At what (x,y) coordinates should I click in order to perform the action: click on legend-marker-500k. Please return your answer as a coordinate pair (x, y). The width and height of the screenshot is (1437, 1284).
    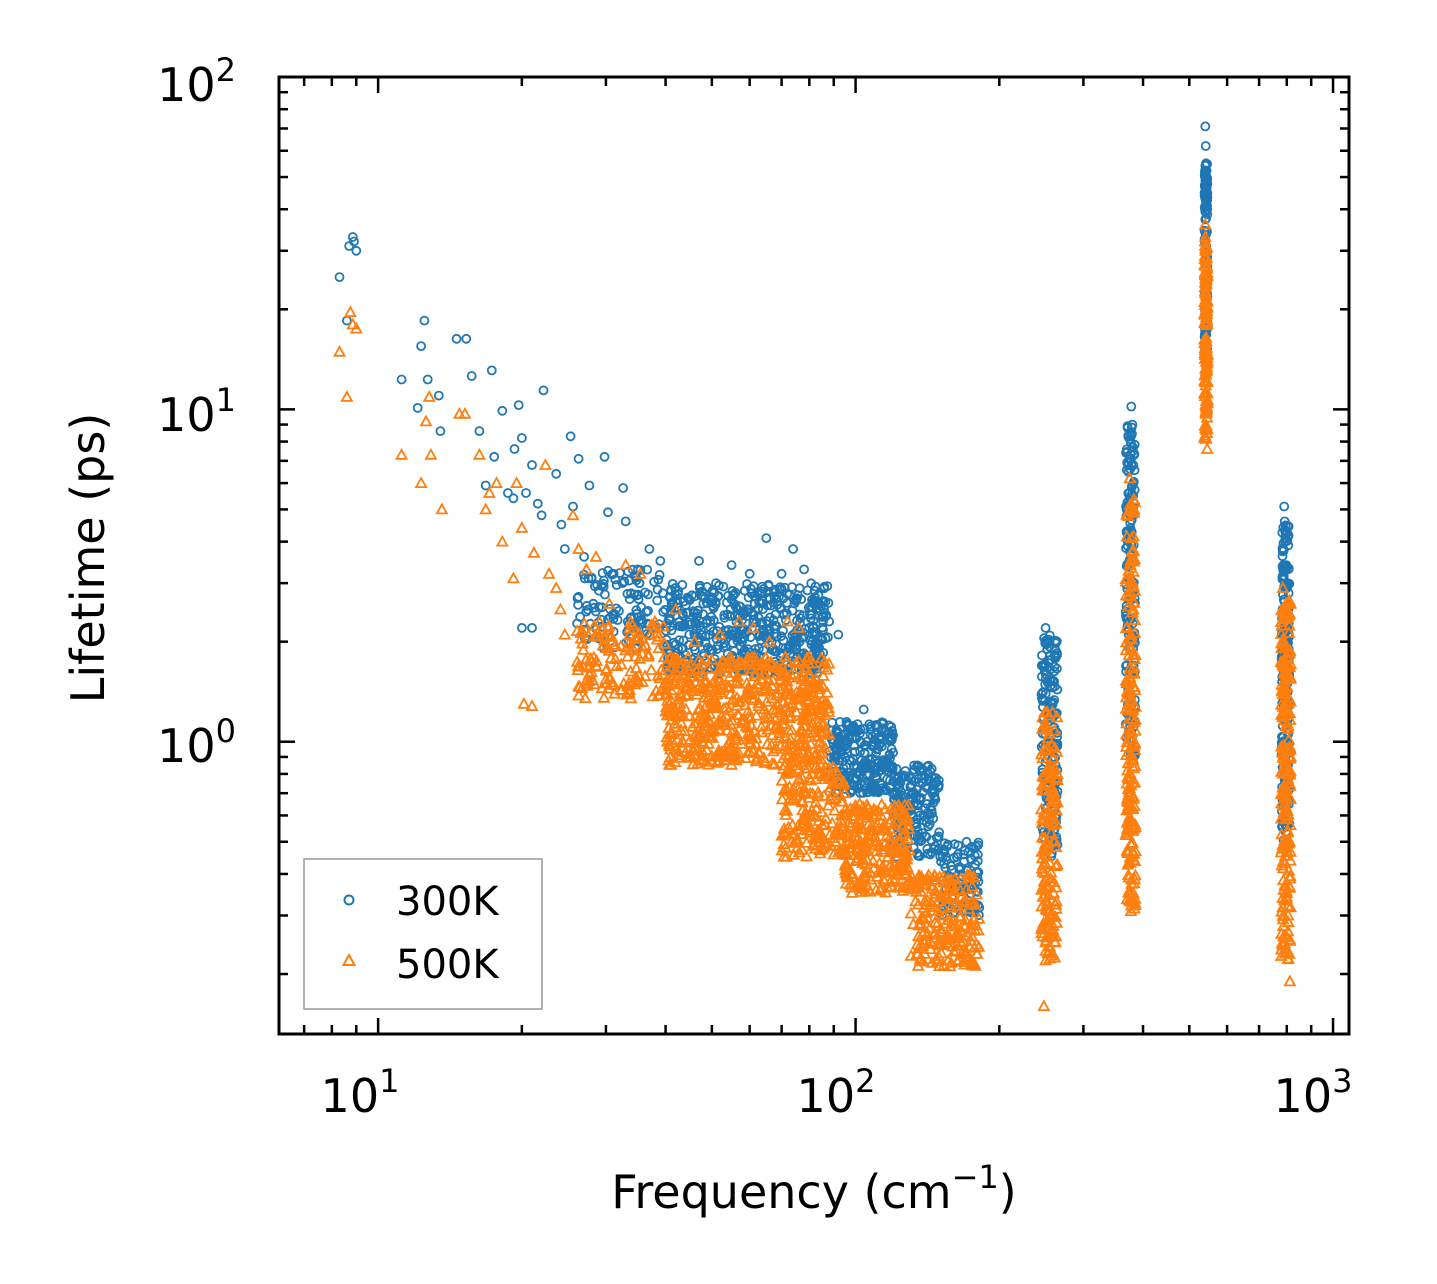
    Looking at the image, I should click on (349, 959).